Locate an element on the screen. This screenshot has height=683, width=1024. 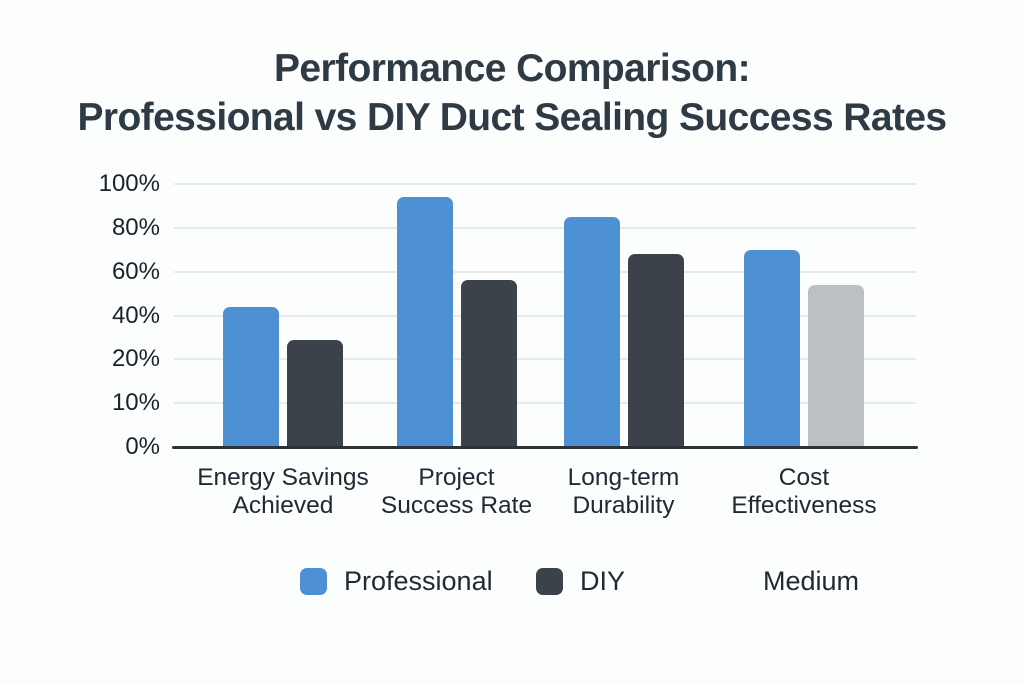
x-axis-category-line: Durability is located at coordinates (623, 505).